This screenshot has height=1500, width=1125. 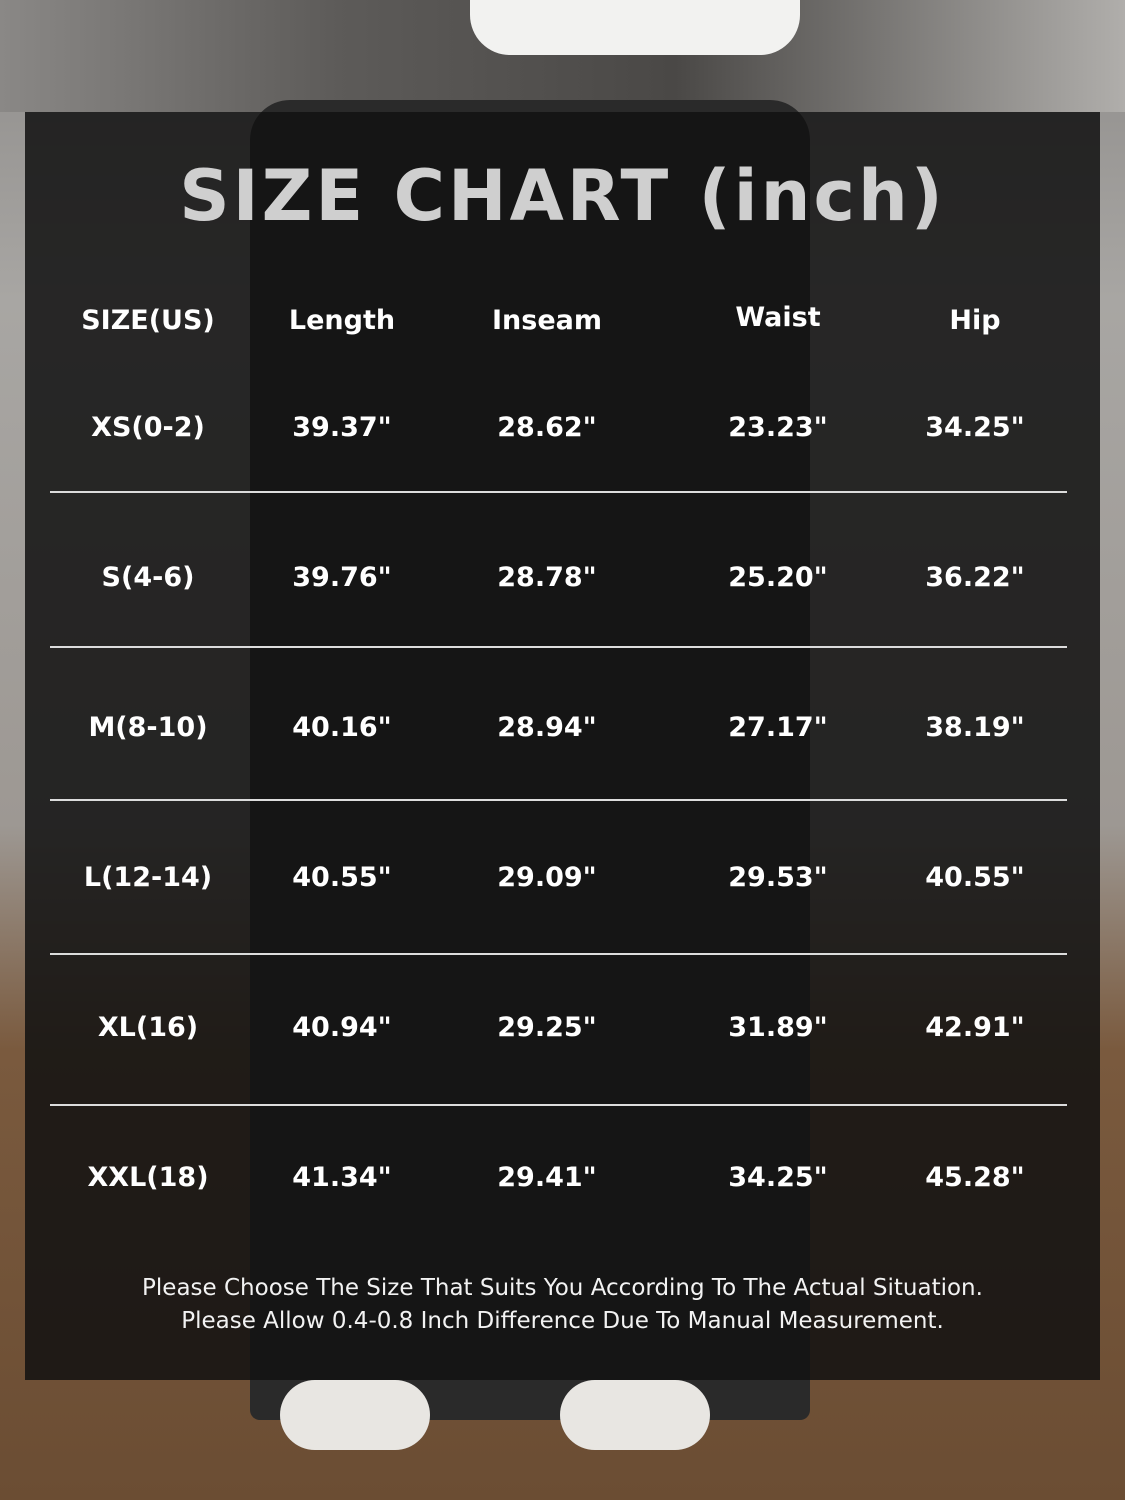 What do you see at coordinates (342, 320) in the screenshot?
I see `column-header: Length` at bounding box center [342, 320].